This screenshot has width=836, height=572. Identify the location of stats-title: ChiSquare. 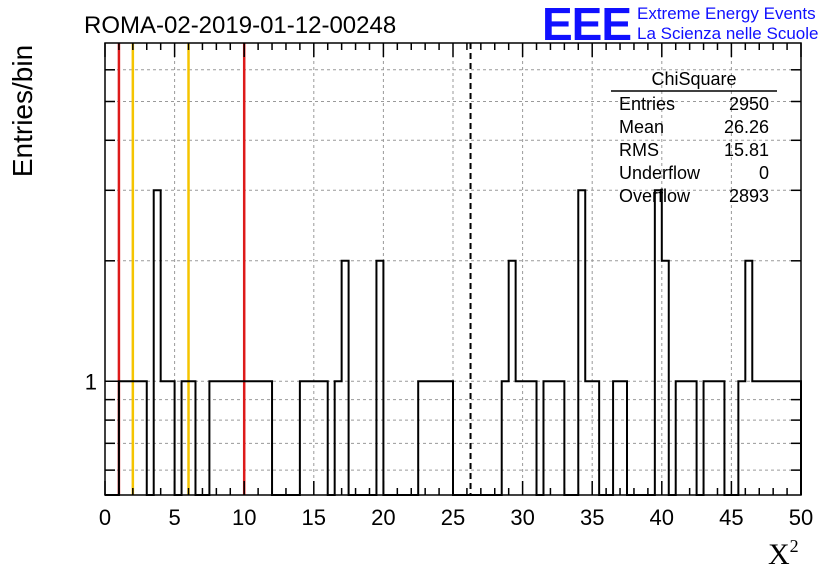
(693, 79).